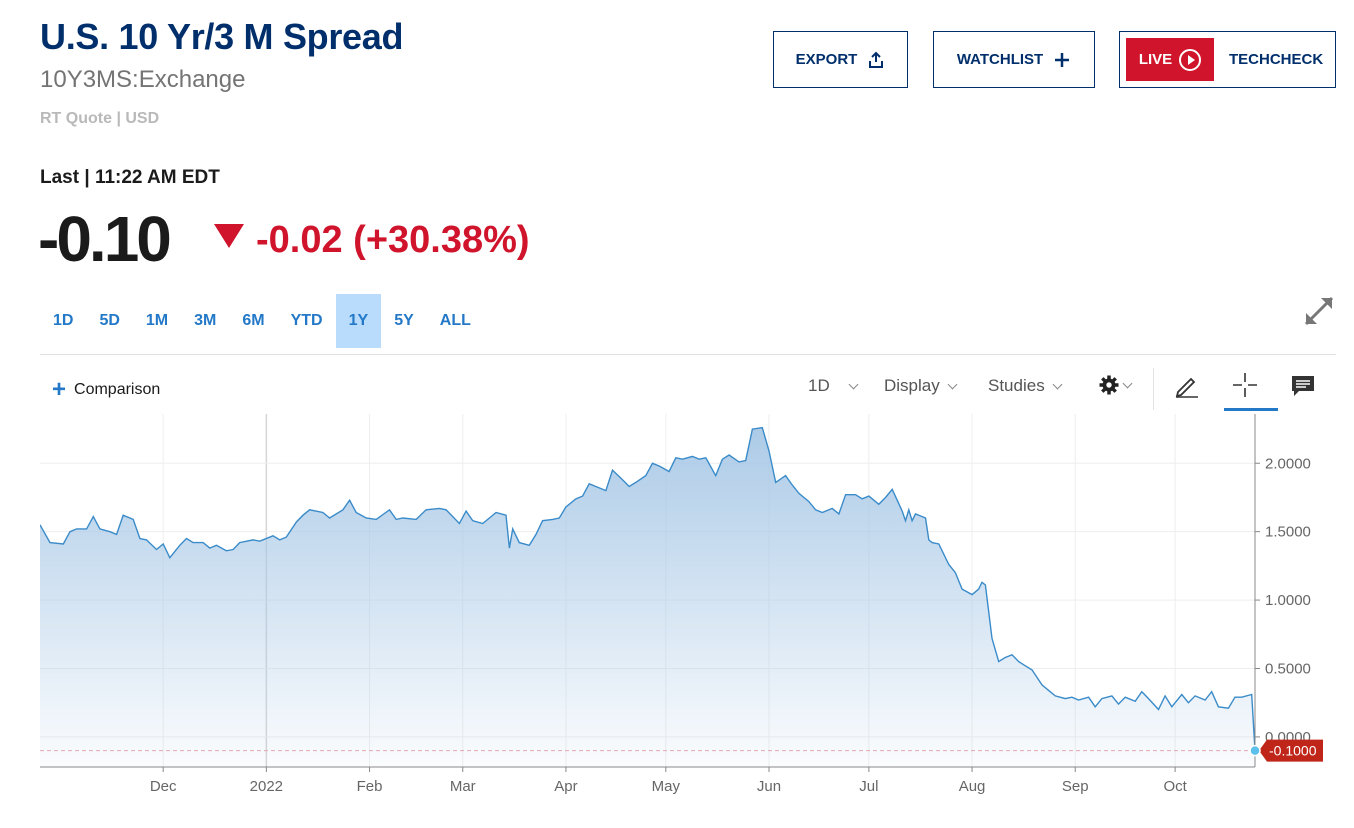  Describe the element at coordinates (1000, 59) in the screenshot. I see `watchlist-label: WATCHLIST` at that location.